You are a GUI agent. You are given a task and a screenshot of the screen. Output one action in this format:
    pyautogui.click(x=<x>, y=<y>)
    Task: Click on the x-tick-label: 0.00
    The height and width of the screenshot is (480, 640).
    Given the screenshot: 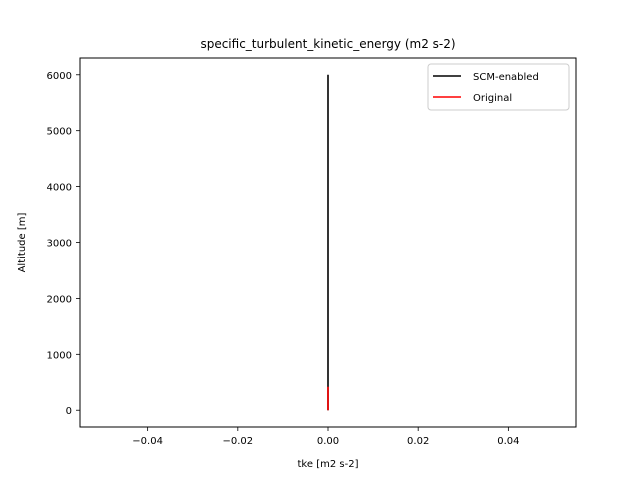 What is the action you would take?
    pyautogui.click(x=328, y=441)
    